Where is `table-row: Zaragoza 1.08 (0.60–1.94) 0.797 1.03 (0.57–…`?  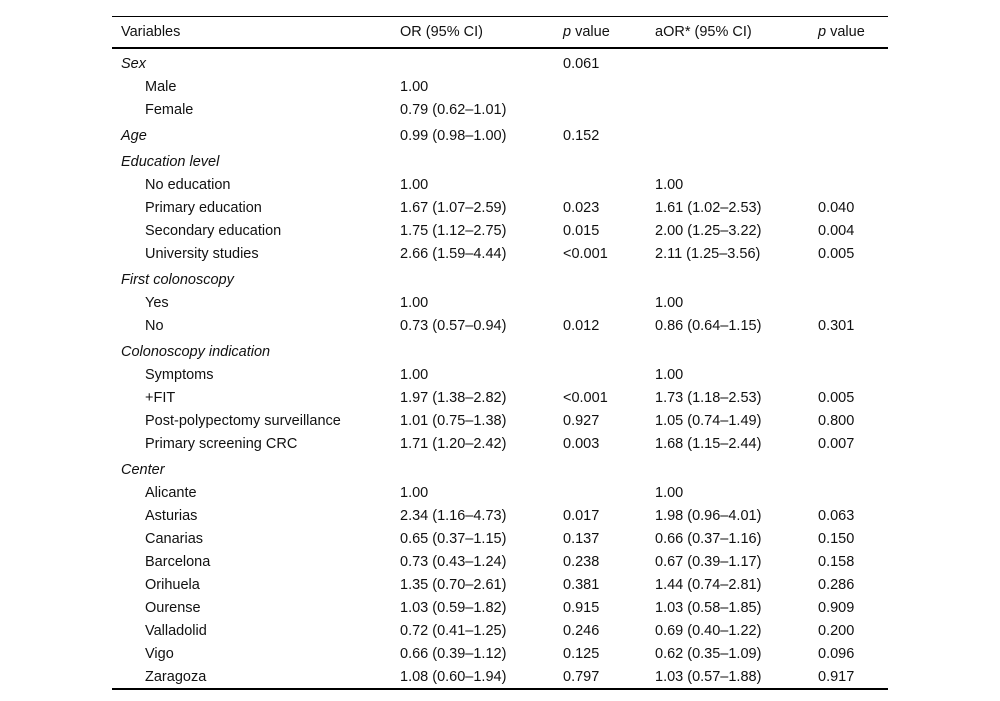
table-row: Zaragoza 1.08 (0.60–1.94) 0.797 1.03 (0.57–… is located at coordinates (500, 677).